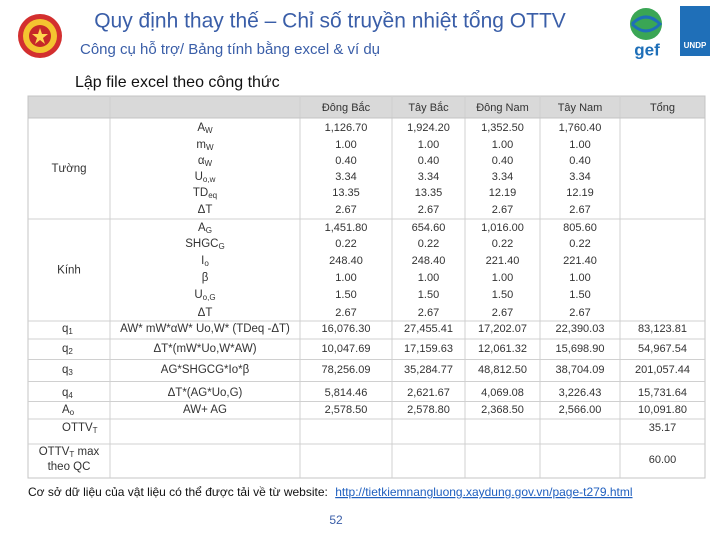 The width and height of the screenshot is (720, 545). Describe the element at coordinates (205, 393) in the screenshot. I see `variable-main: ΔT*(AG*Uo,G)` at that location.